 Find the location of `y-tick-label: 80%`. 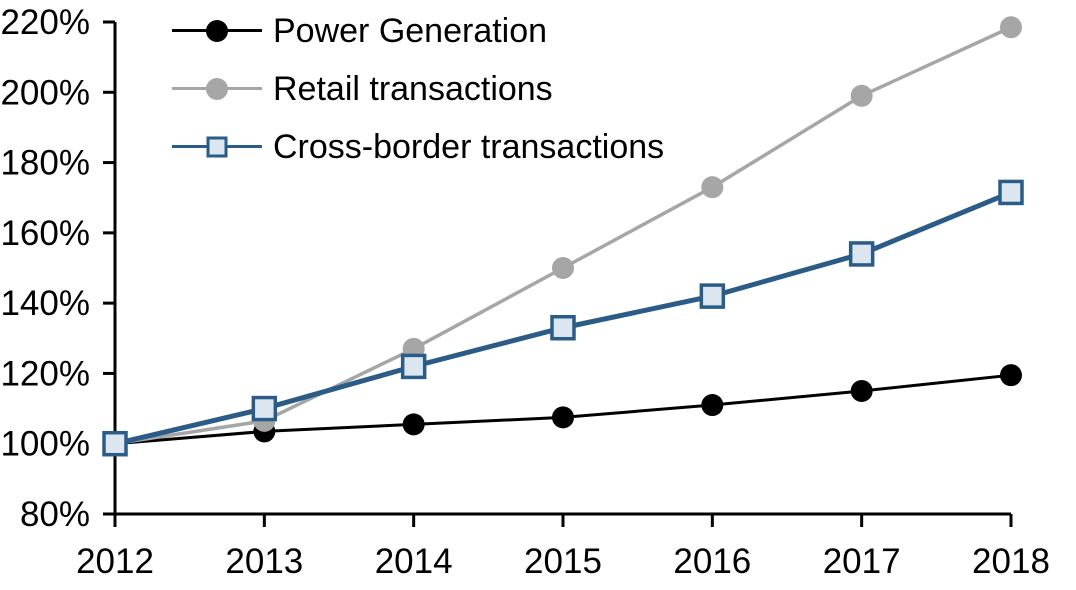

y-tick-label: 80% is located at coordinates (55, 514).